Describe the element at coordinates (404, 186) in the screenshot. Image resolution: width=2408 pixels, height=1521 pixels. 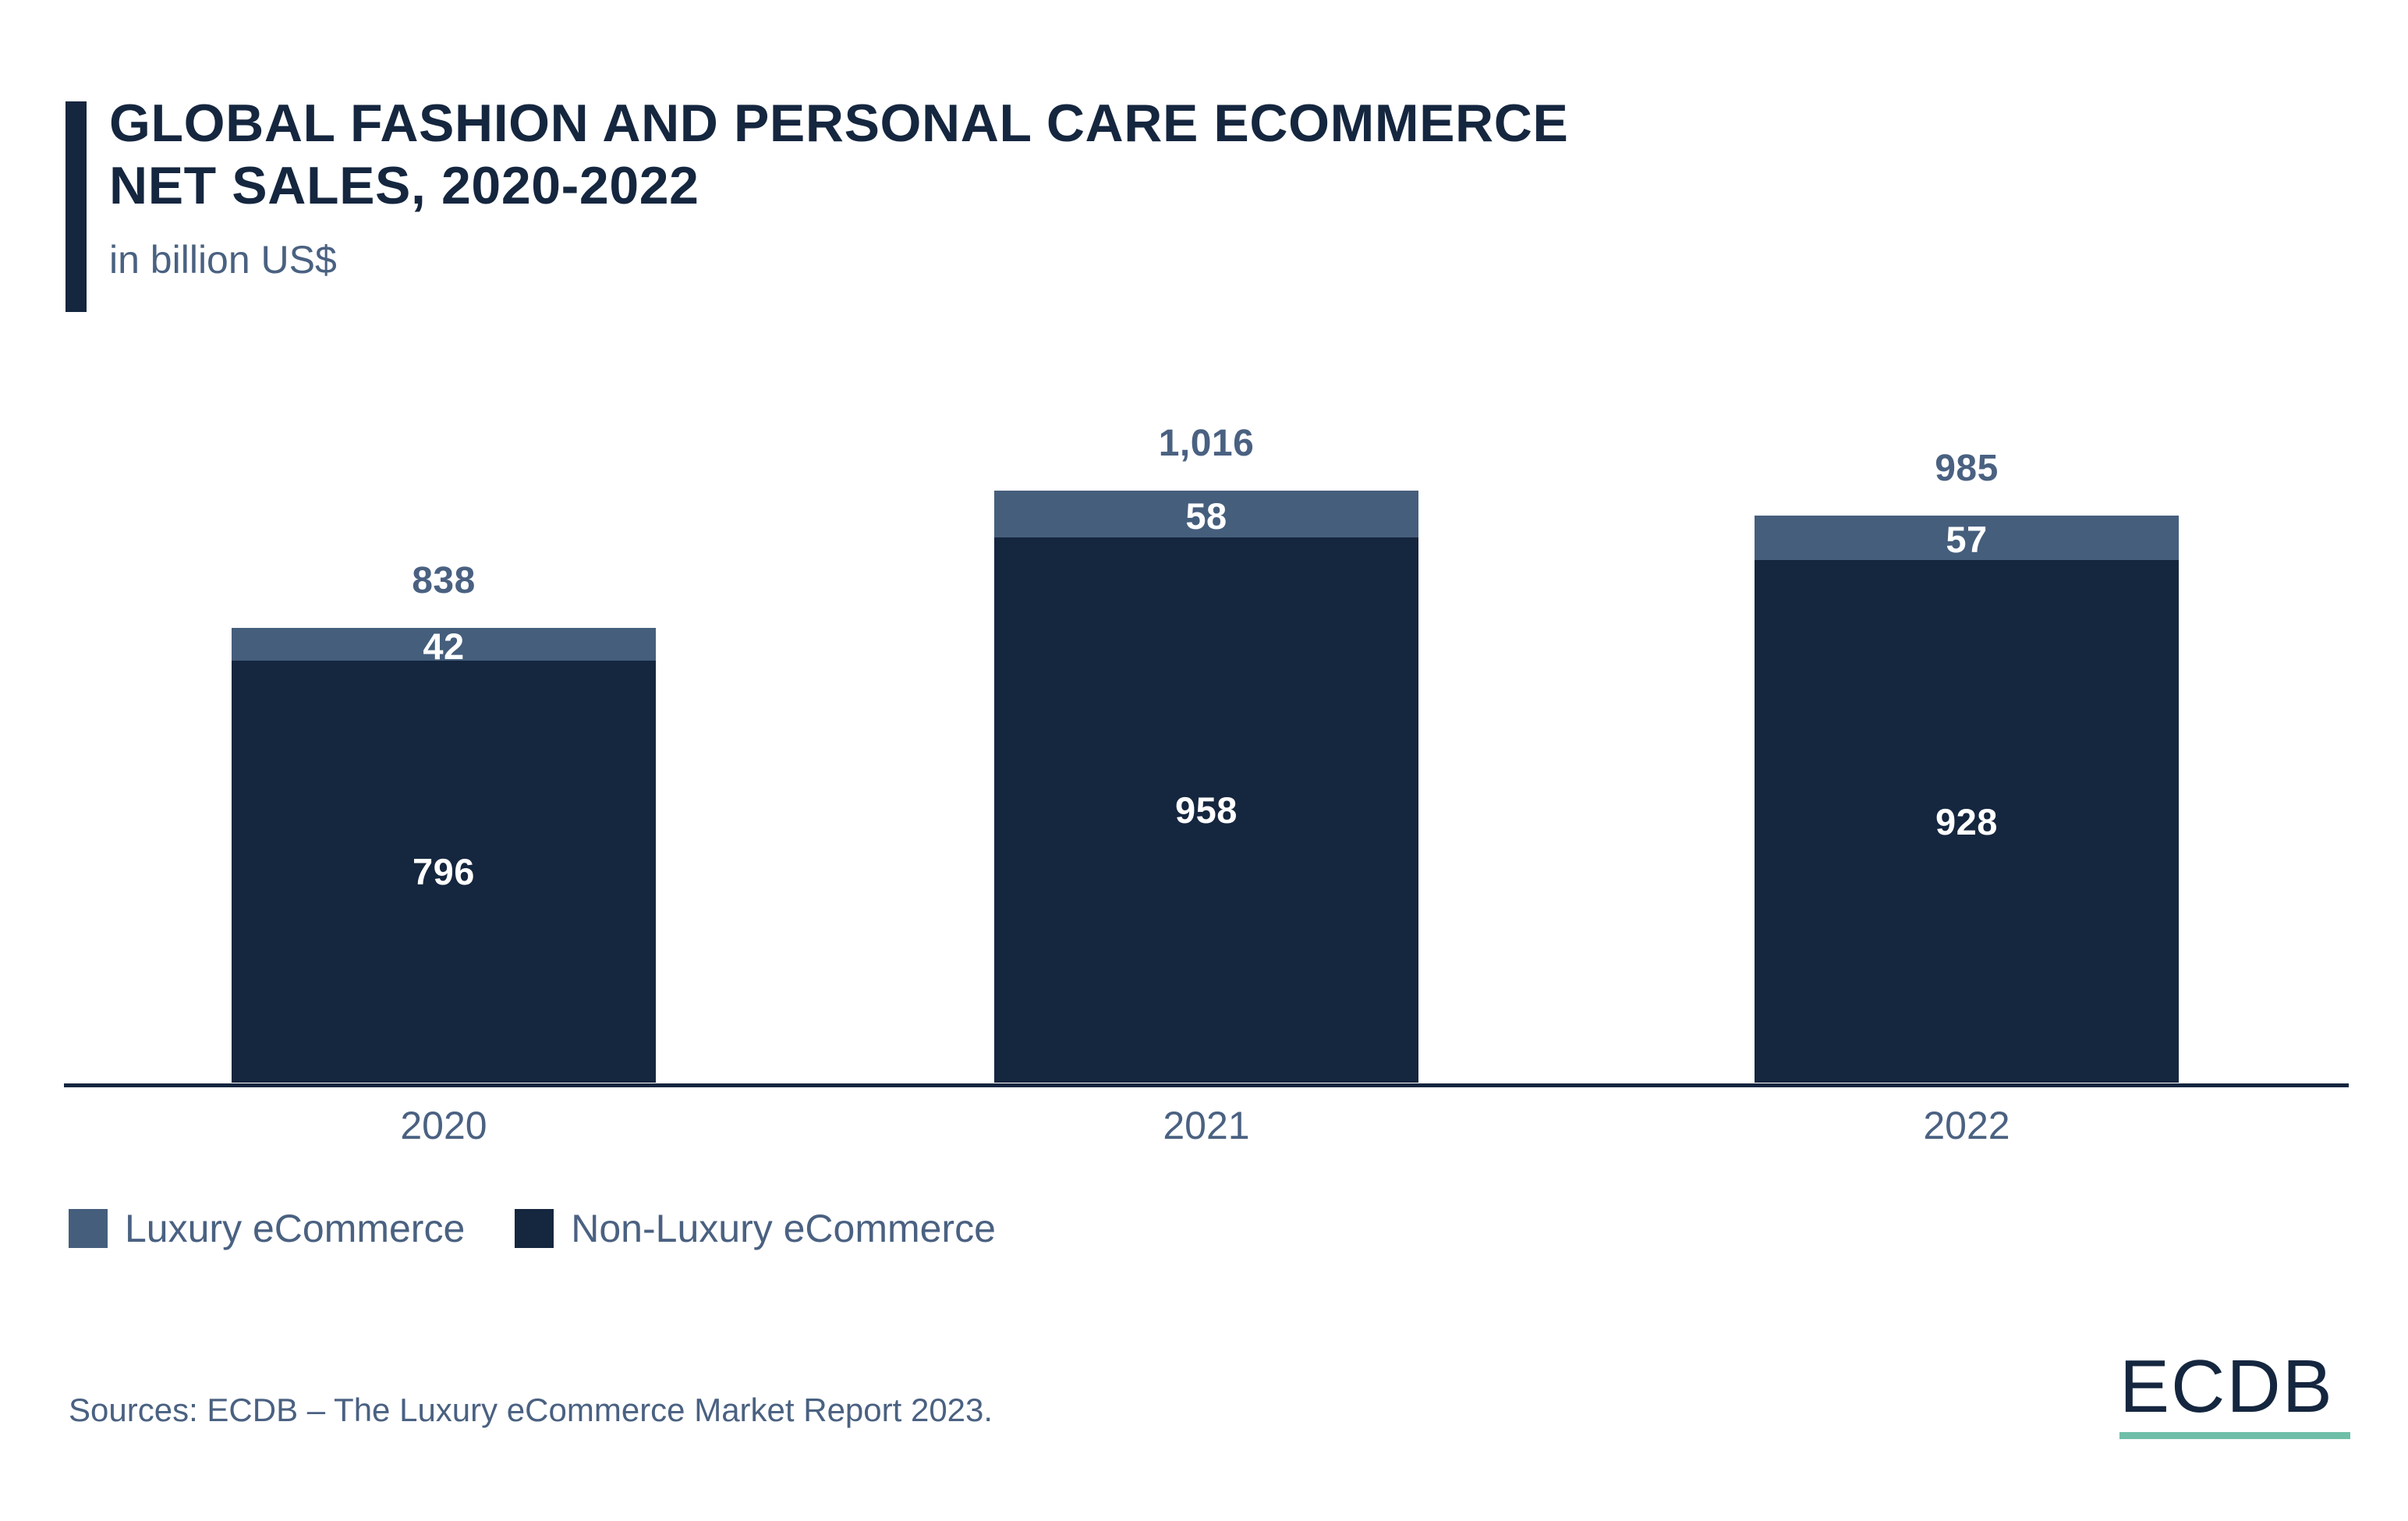
I see `chart-title-line-2: NET SALES, 2020-2022` at that location.